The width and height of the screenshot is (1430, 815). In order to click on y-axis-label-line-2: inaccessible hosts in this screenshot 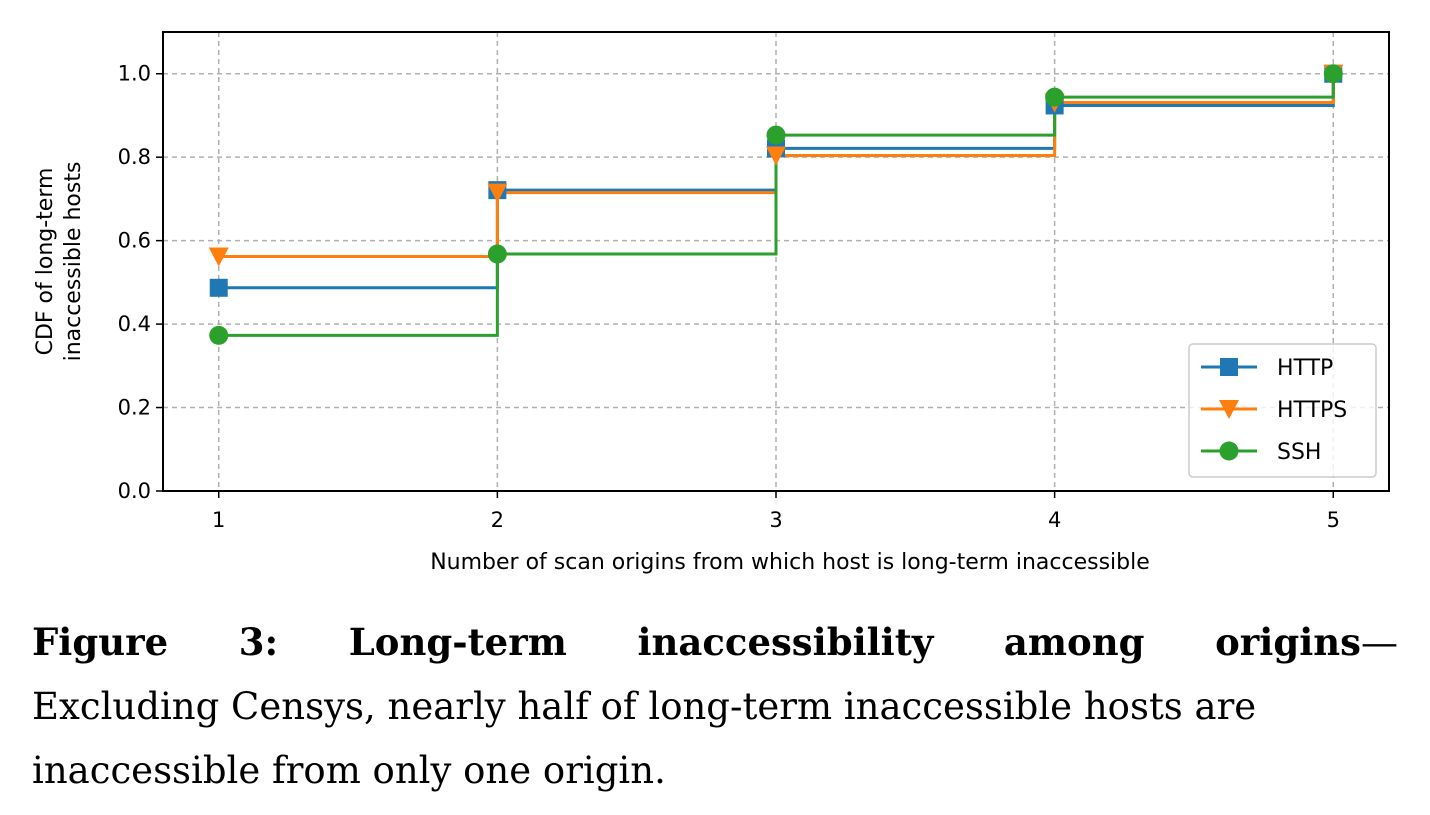, I will do `click(73, 262)`.